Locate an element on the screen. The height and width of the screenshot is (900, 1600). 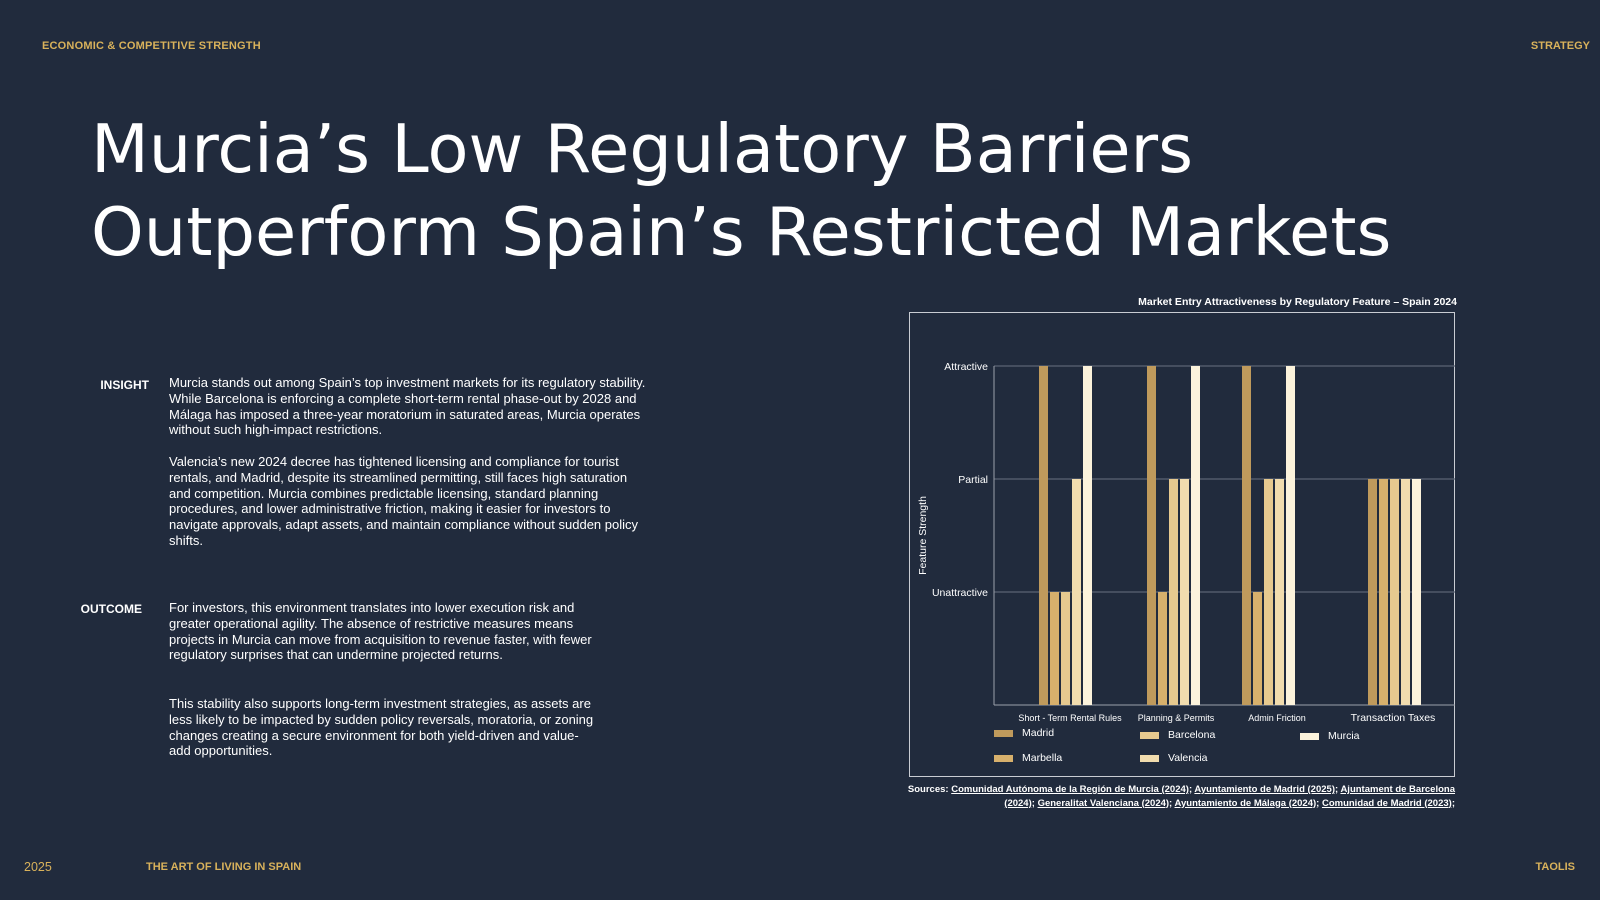
category-label: STRATEGY is located at coordinates (1560, 46).